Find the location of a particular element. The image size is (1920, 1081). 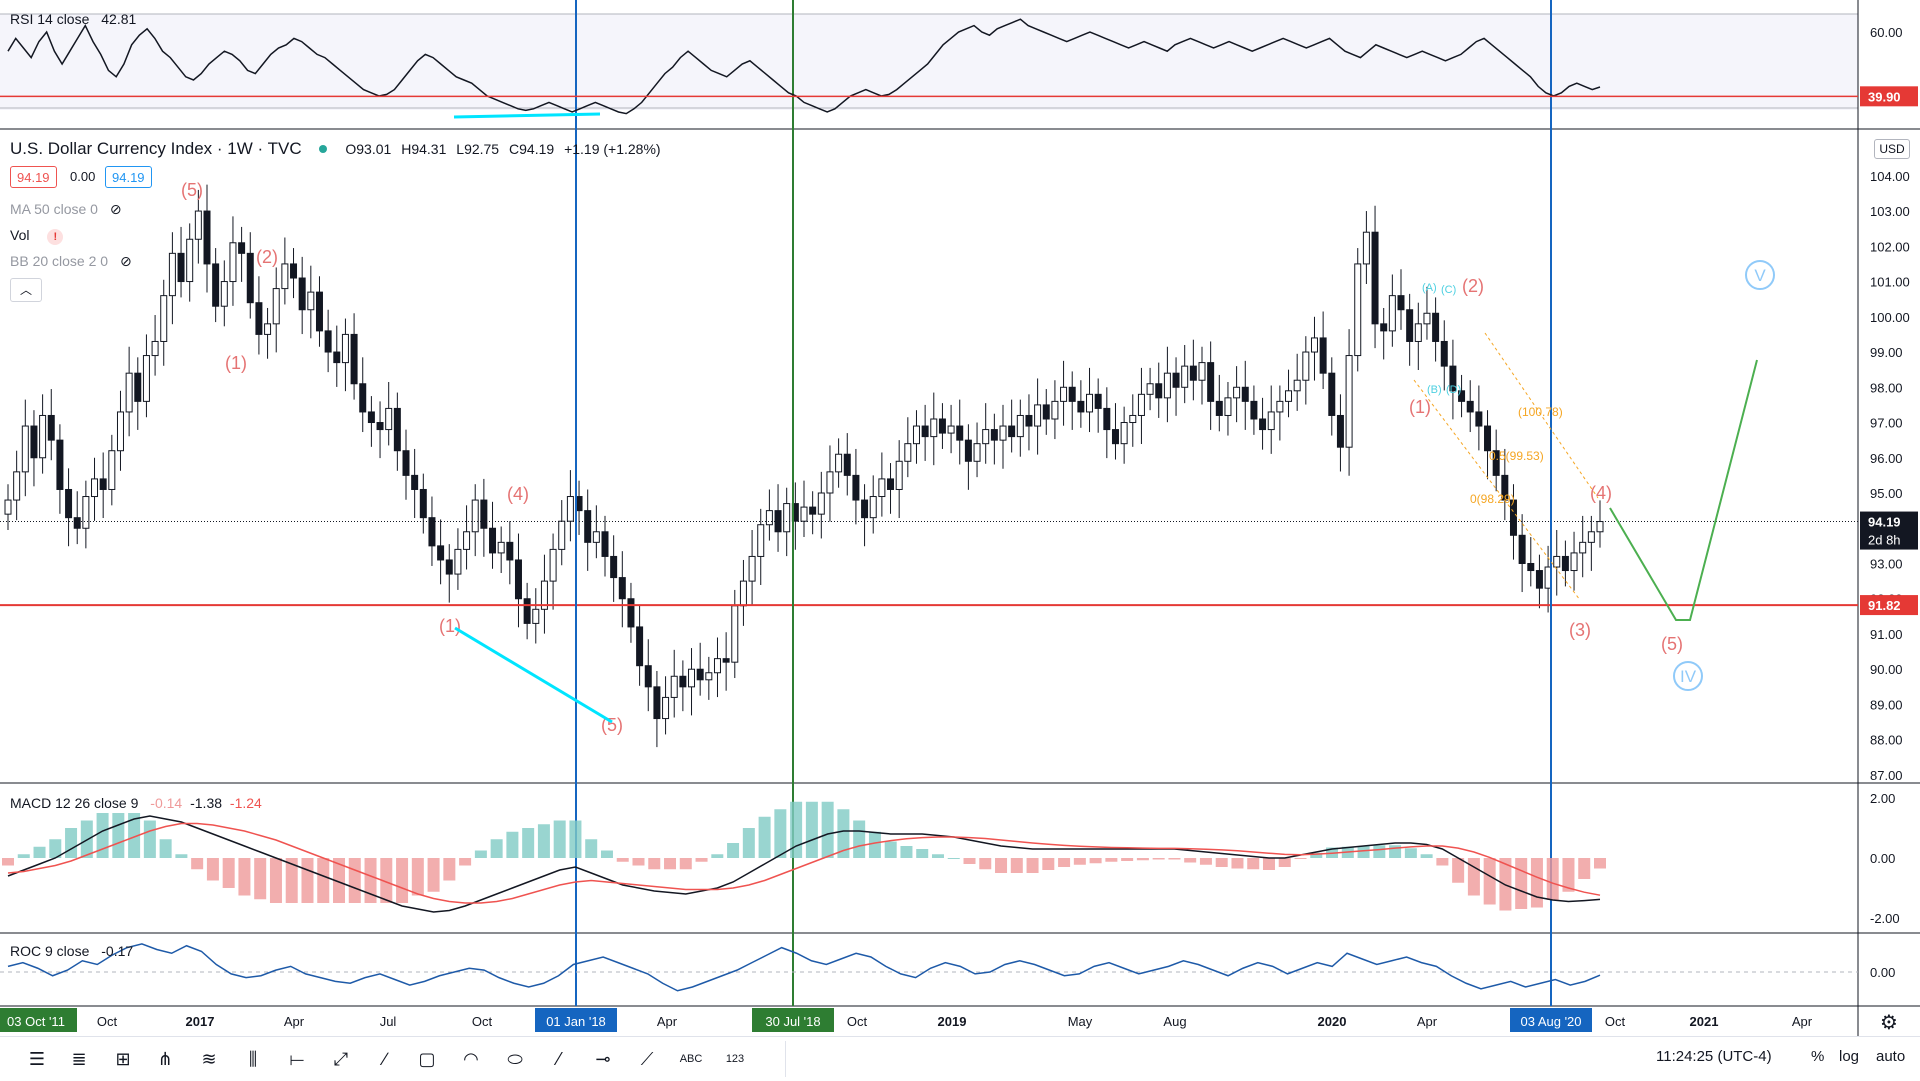

bid-pill: 94.19 is located at coordinates (33, 177).